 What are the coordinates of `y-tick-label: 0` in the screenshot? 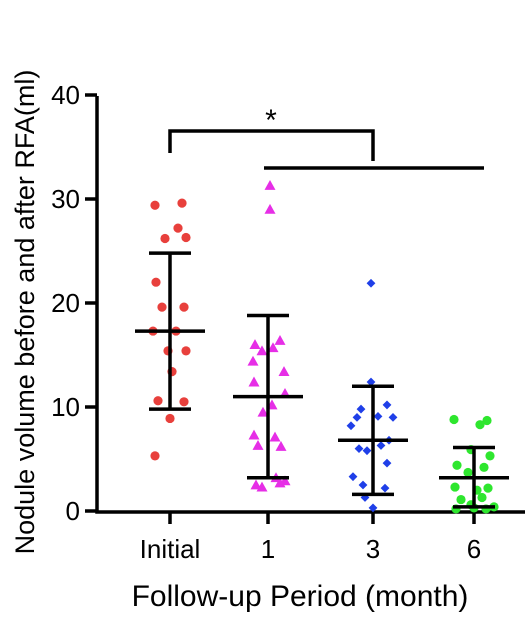 It's located at (73, 511).